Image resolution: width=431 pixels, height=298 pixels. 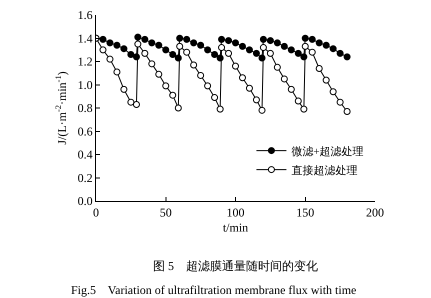 I want to click on x-tick-label: 50, so click(x=166, y=212).